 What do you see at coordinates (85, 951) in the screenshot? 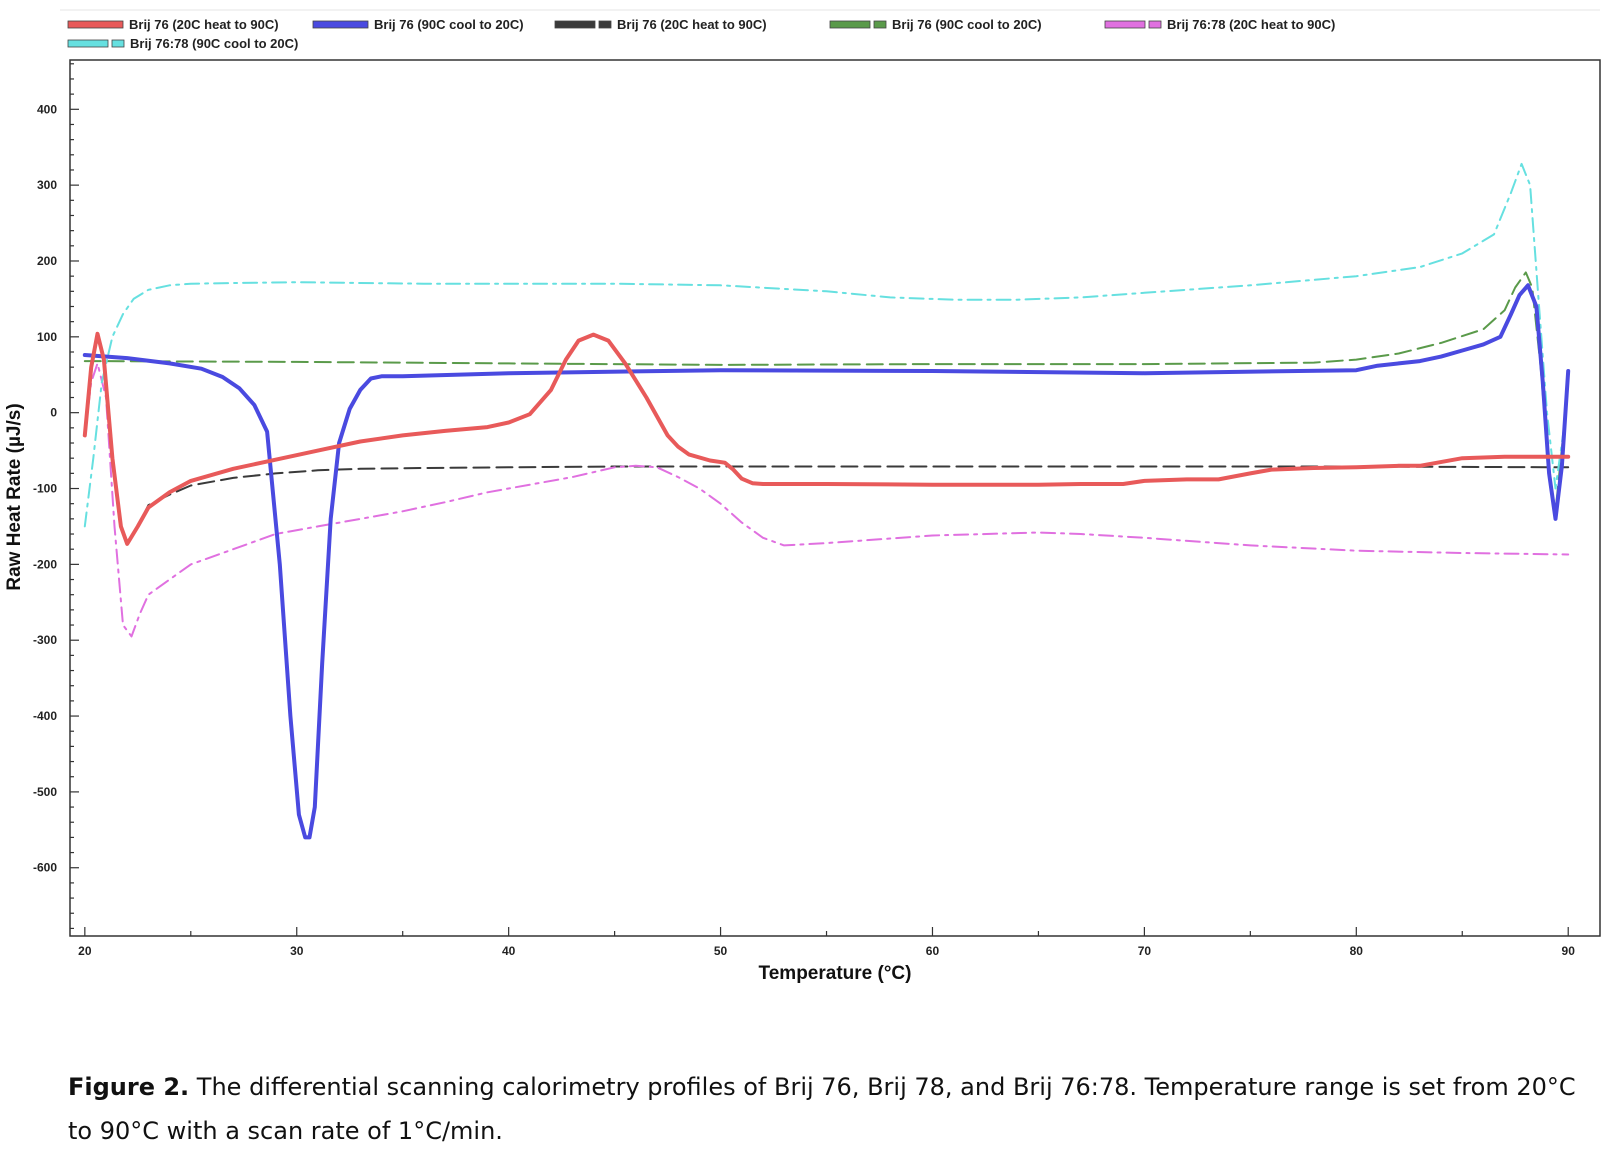
I see `x-tick-label: 20` at bounding box center [85, 951].